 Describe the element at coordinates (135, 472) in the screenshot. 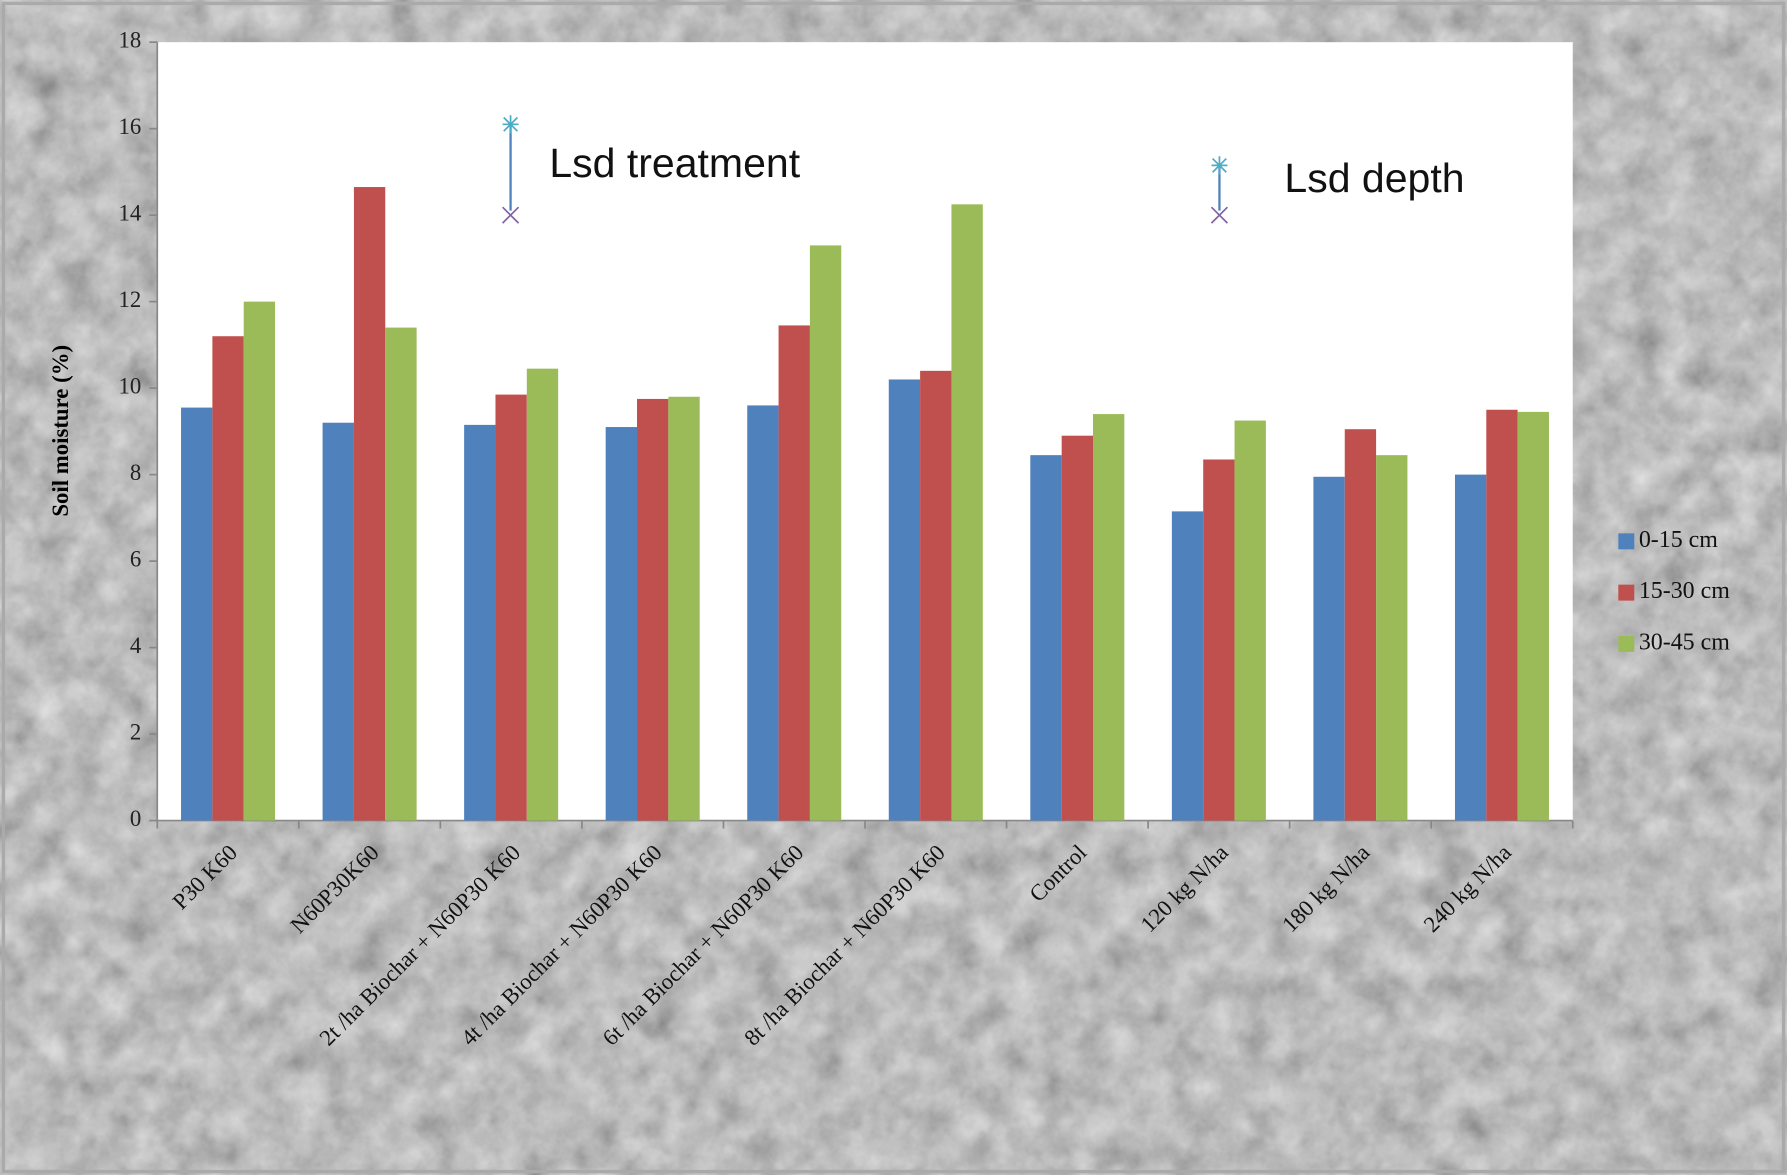

I see `y-tick-label: 8` at that location.